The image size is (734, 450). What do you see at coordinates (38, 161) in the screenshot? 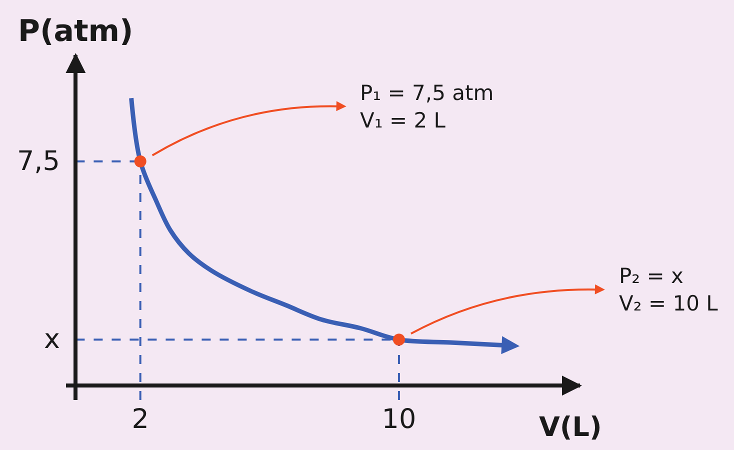
I see `text: 7,5` at bounding box center [38, 161].